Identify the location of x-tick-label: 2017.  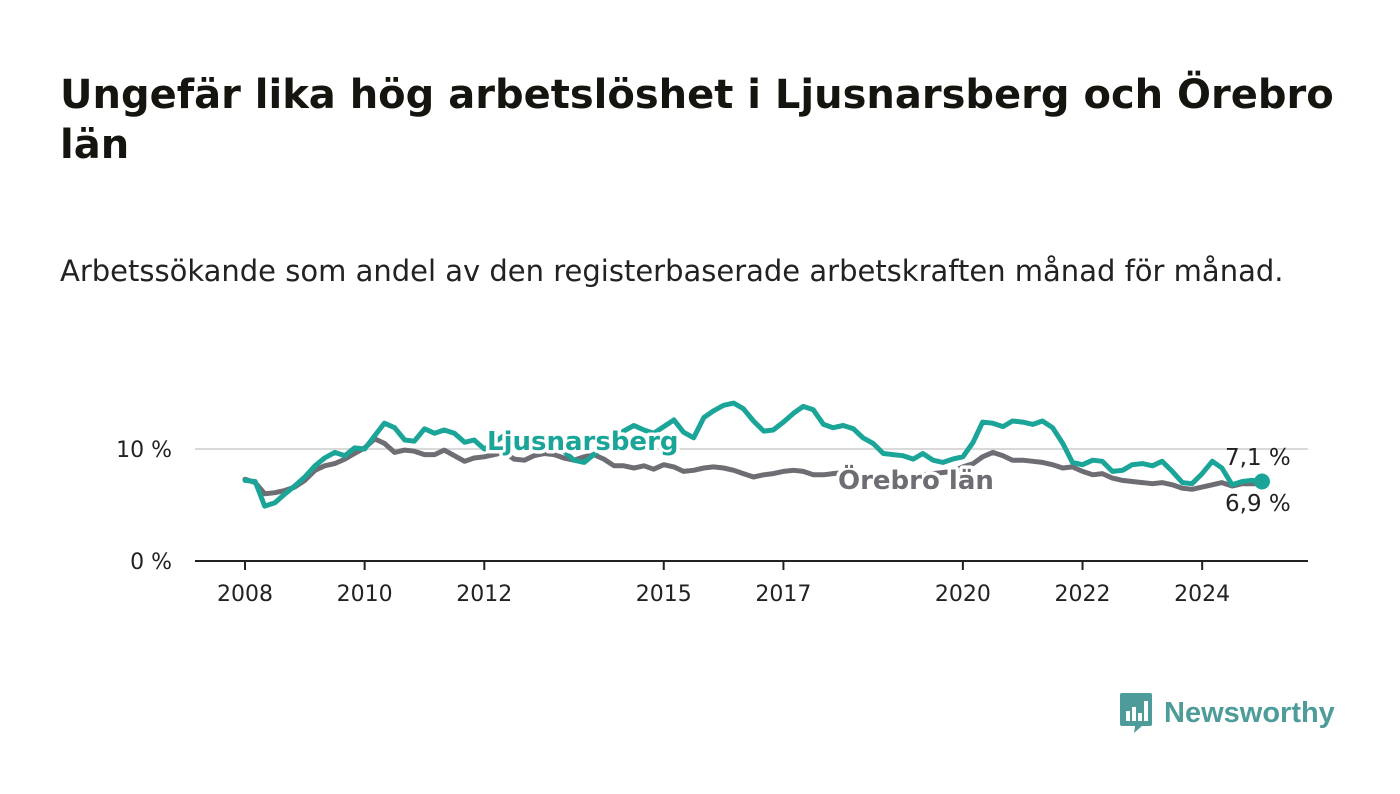
(783, 594).